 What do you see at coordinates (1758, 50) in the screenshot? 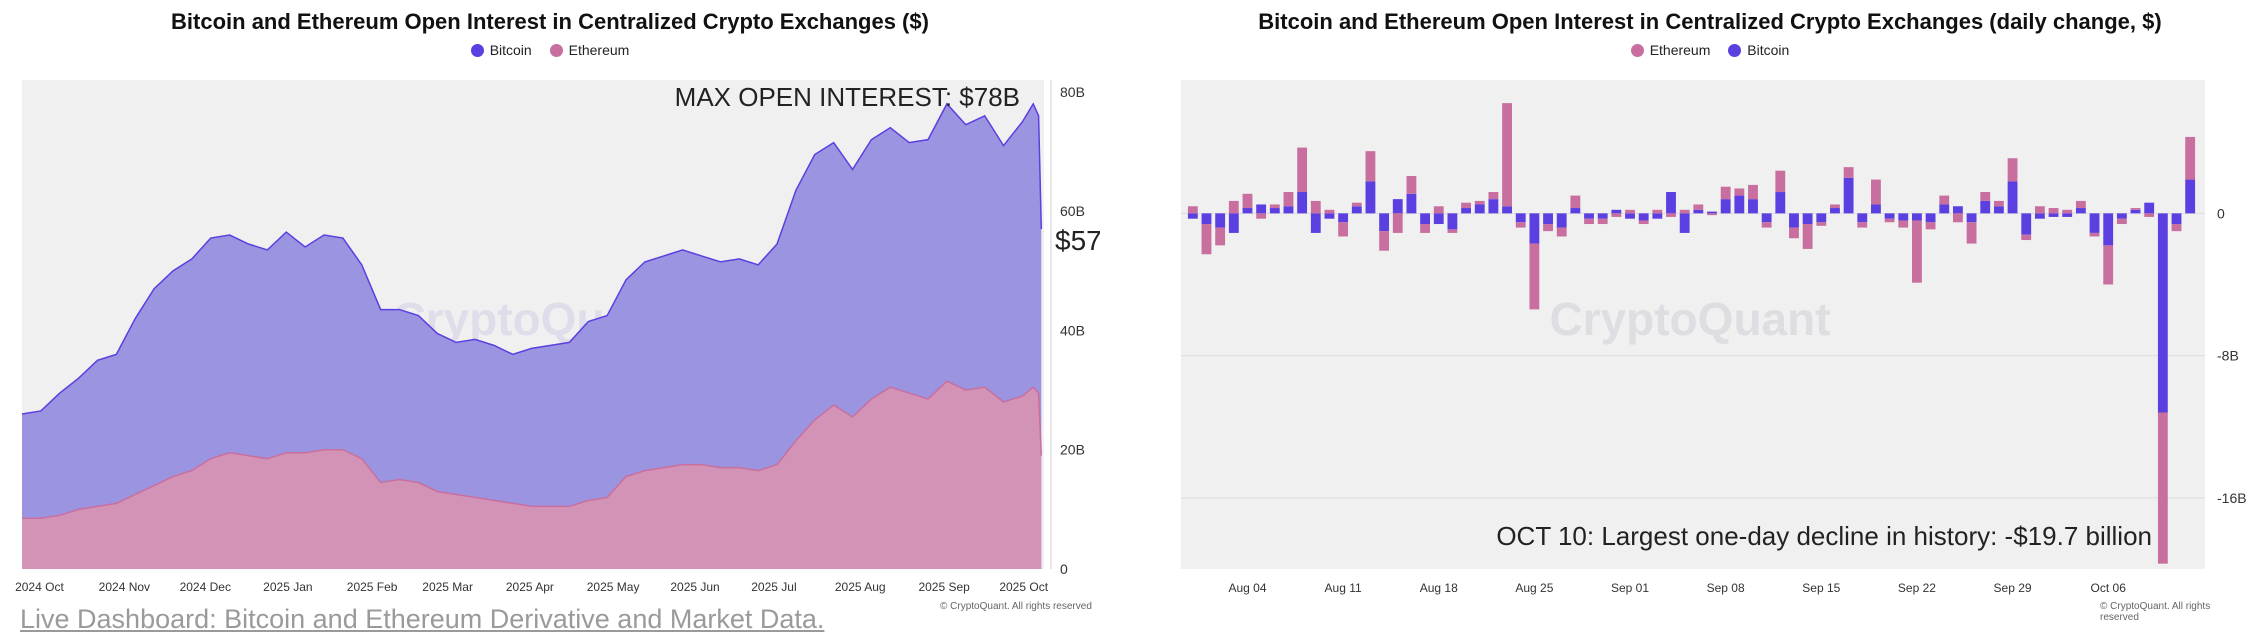
I see `legend-item-bitcoin: Bitcoin` at bounding box center [1758, 50].